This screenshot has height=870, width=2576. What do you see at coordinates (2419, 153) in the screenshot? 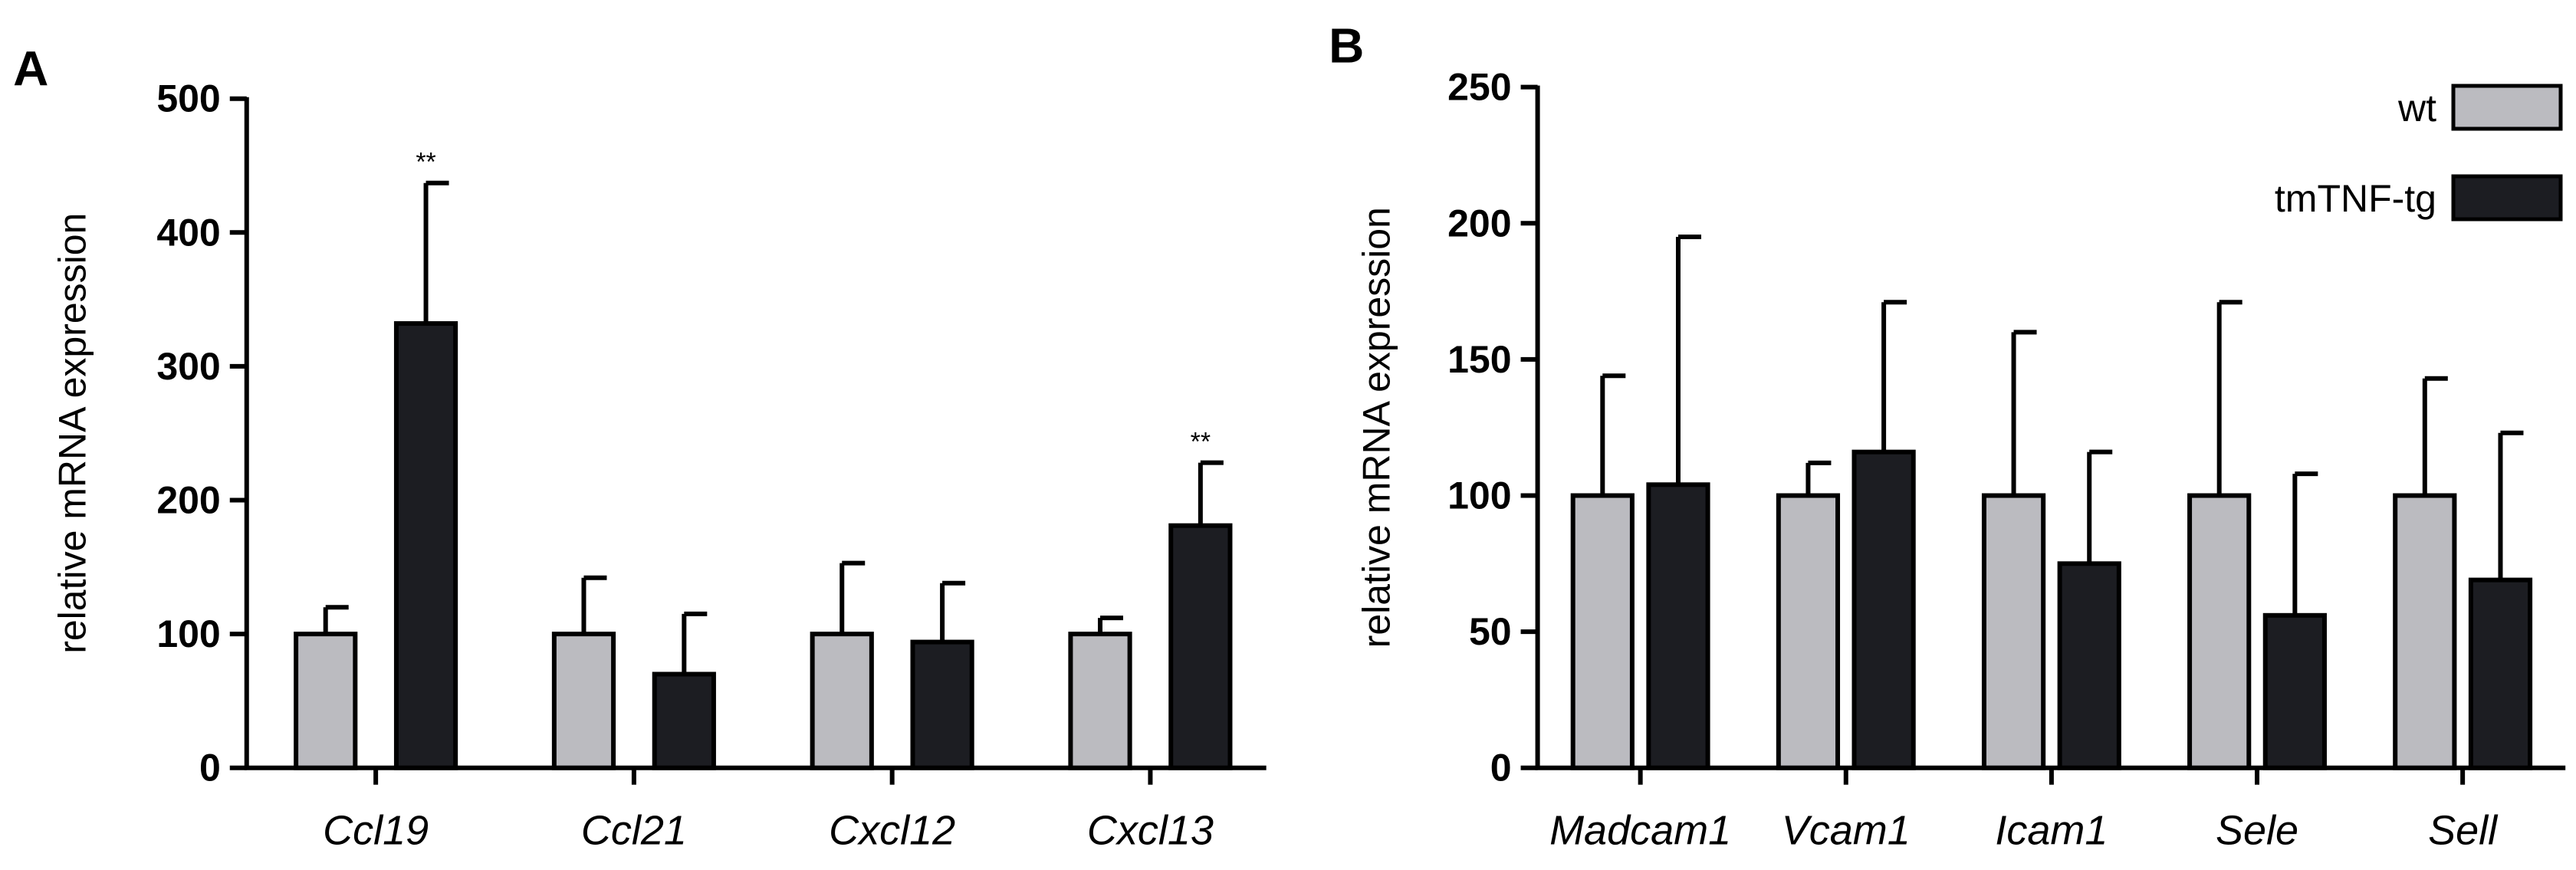
I see `legend: wt tmTNF-tg` at bounding box center [2419, 153].